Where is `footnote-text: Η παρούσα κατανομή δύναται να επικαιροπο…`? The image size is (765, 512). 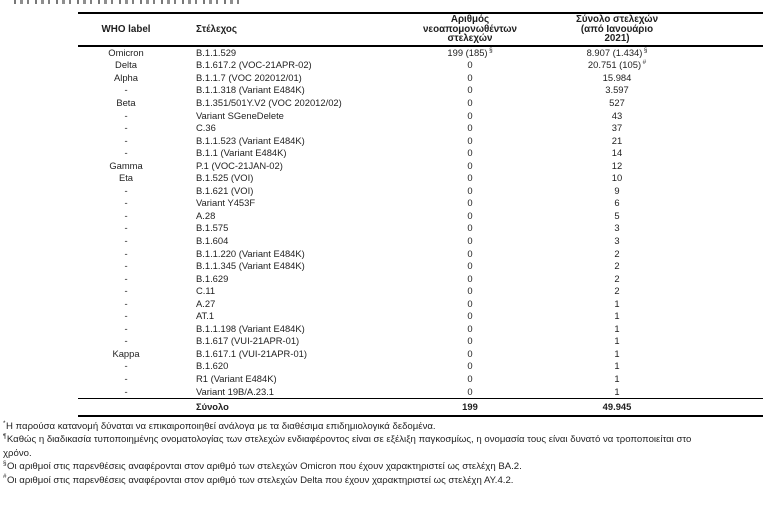 footnote-text: Η παρούσα κατανομή δύναται να επικαιροπο… is located at coordinates (220, 426).